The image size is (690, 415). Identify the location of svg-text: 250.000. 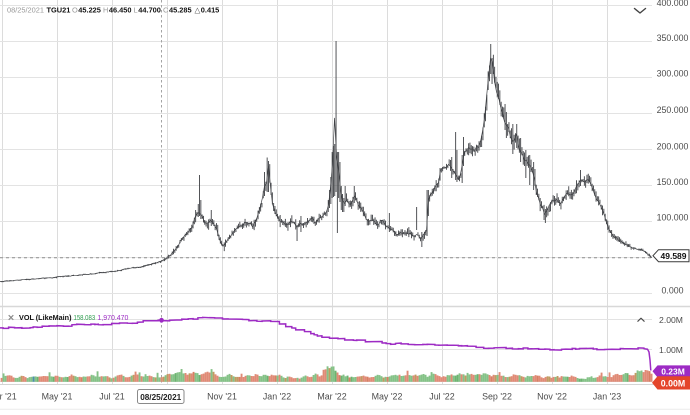
(673, 110).